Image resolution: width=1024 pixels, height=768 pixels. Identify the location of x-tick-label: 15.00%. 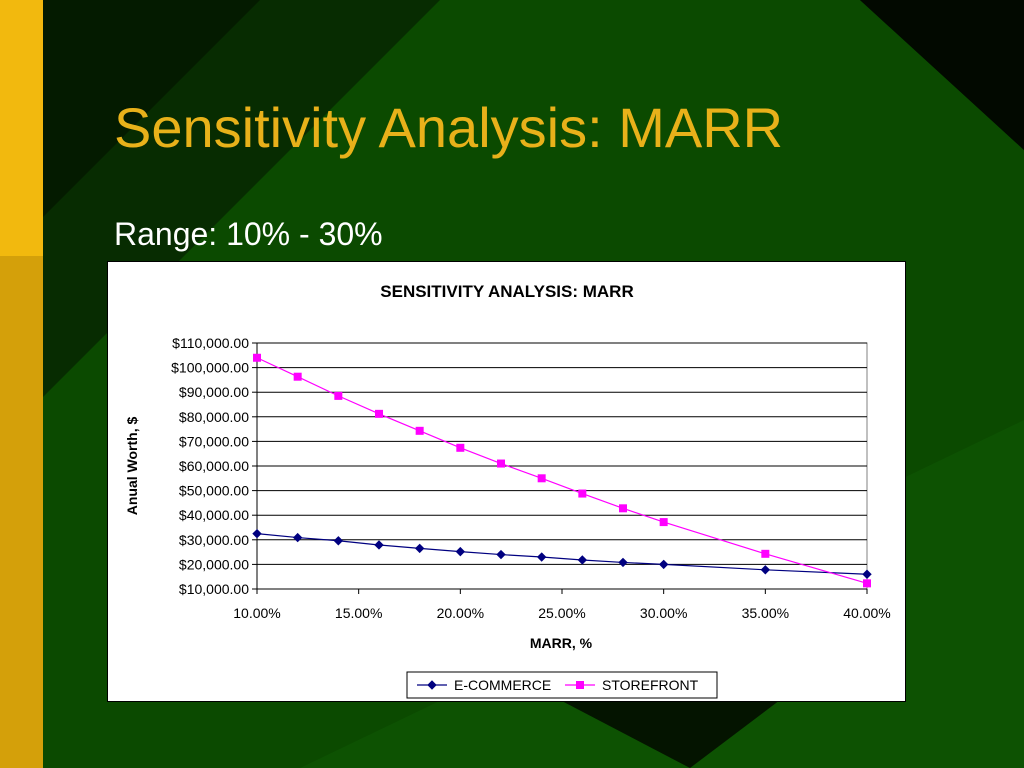
(358, 613).